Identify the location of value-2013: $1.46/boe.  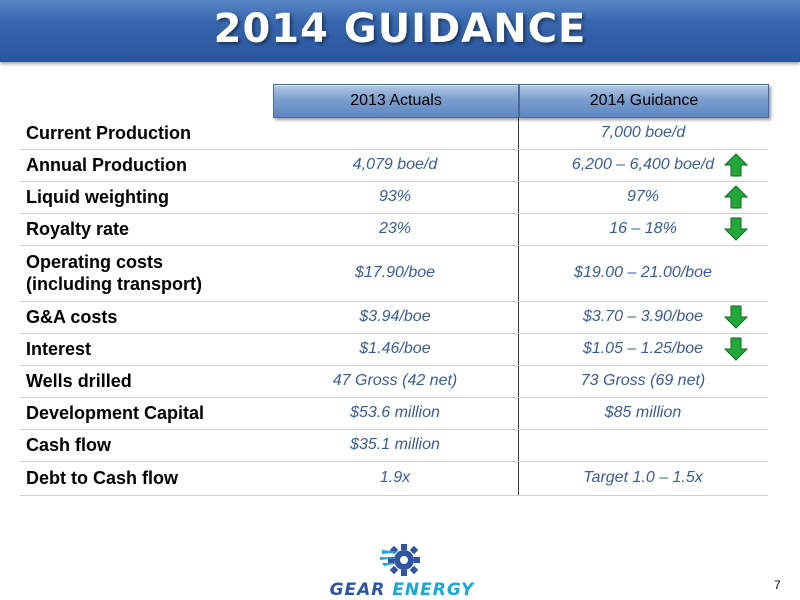
(395, 348).